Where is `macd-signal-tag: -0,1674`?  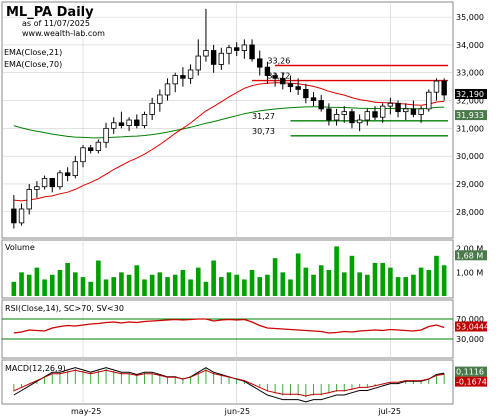 macd-signal-tag: -0,1674 is located at coordinates (471, 382).